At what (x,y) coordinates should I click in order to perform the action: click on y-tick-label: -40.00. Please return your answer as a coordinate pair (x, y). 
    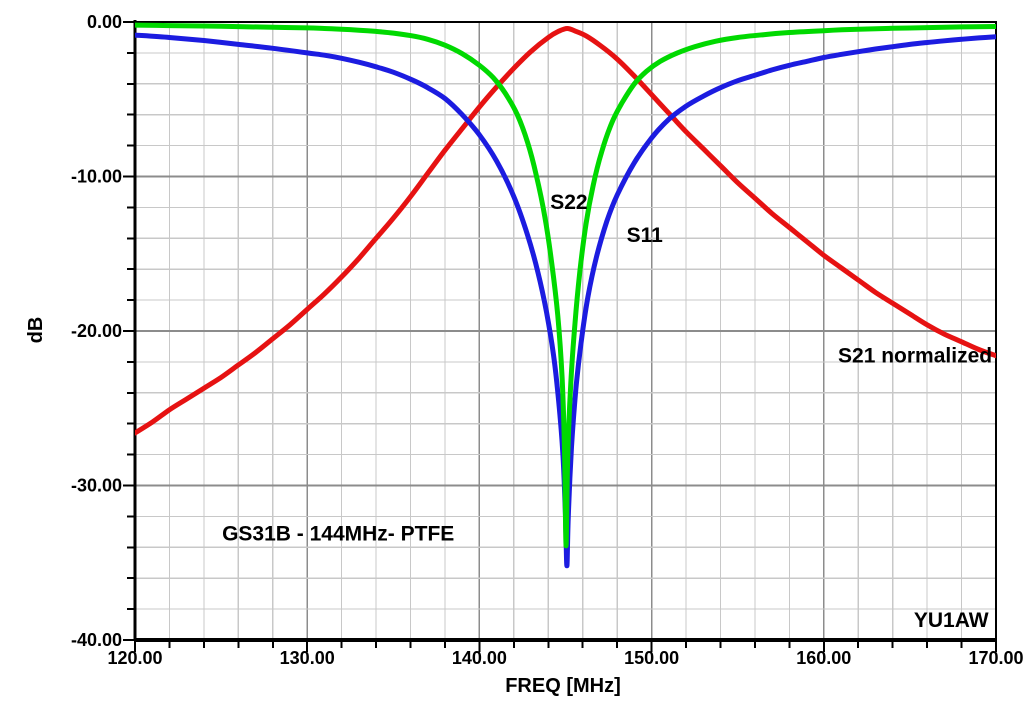
    Looking at the image, I should click on (96, 640).